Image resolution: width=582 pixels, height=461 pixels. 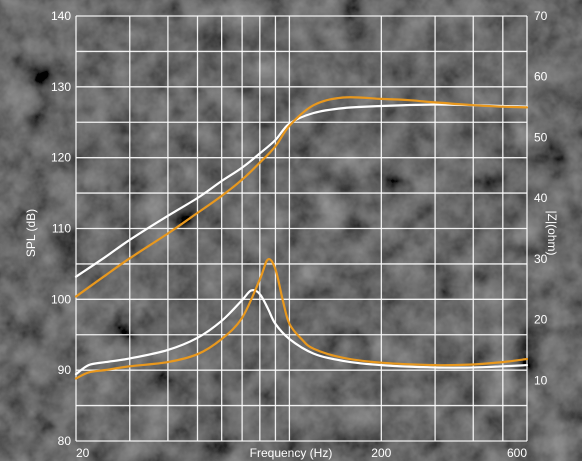 I want to click on right-tick-label: 40, so click(x=541, y=198).